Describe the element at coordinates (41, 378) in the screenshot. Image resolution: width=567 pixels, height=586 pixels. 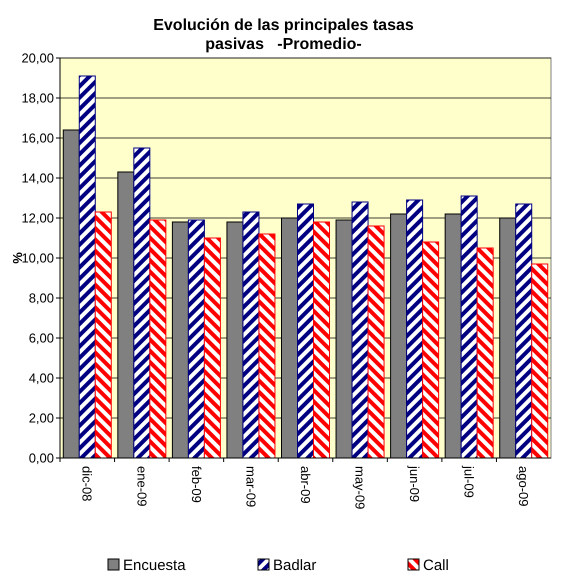
I see `y-tick-label: 4,00` at that location.